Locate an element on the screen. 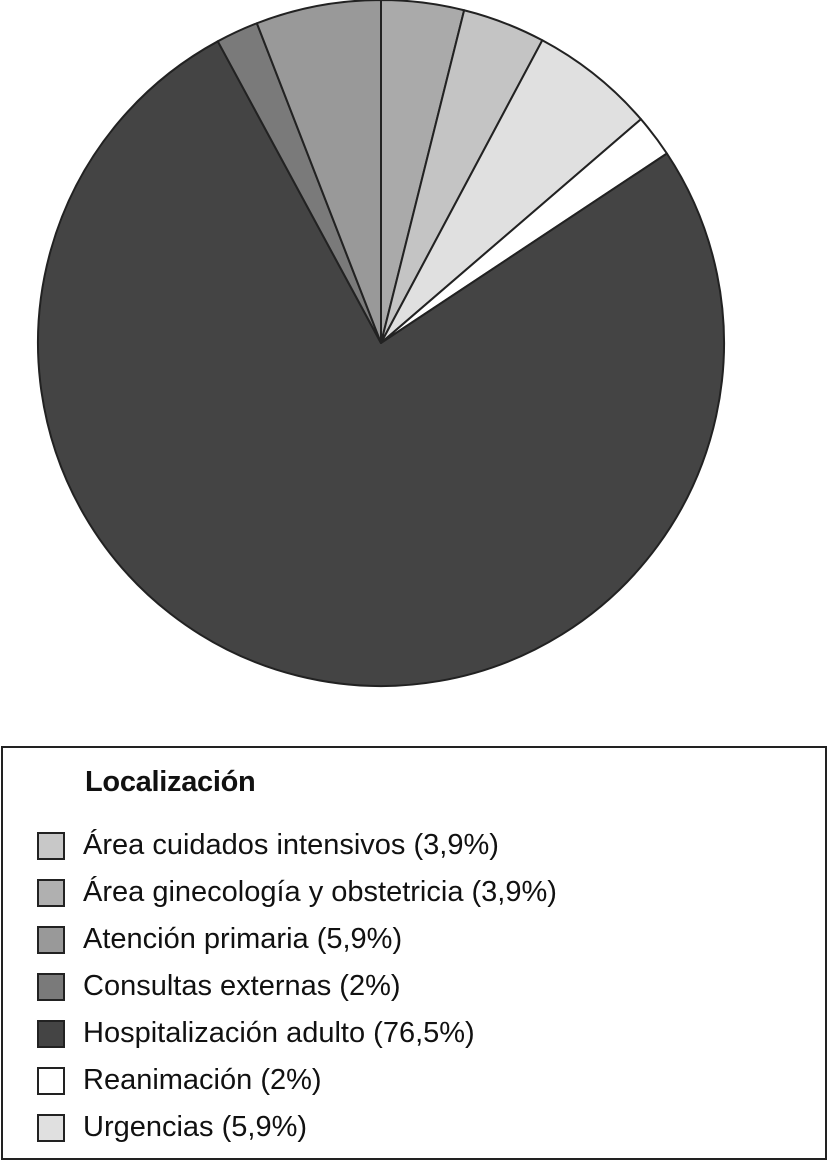 The width and height of the screenshot is (830, 1163). legend-item: Área cuidados intensivos (3,9%) is located at coordinates (297, 845).